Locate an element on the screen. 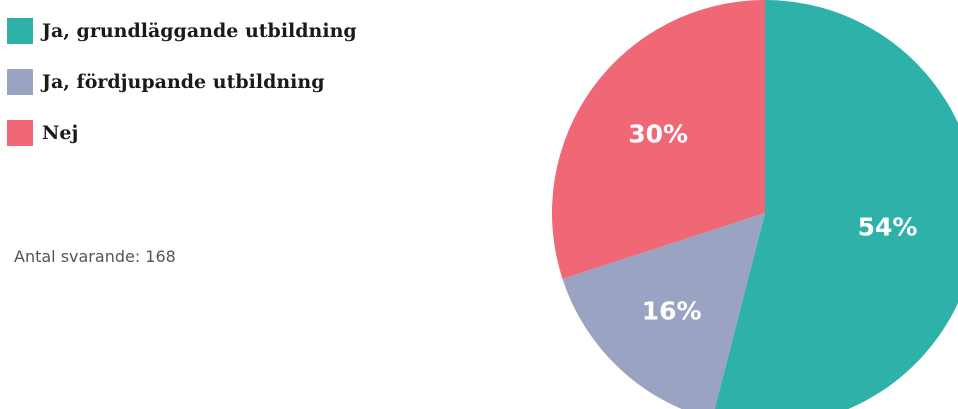 The image size is (958, 409). legend-item-grundlaggande: Ja, grundläggande utbildning is located at coordinates (182, 31).